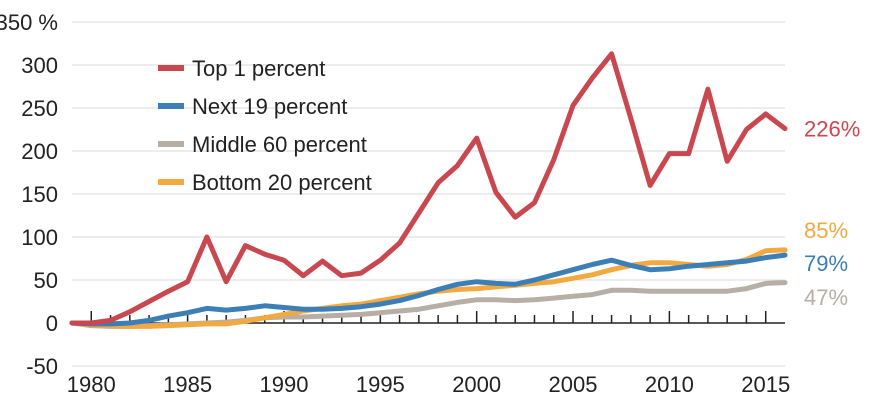  I want to click on y-tick-label: 250, so click(39, 108).